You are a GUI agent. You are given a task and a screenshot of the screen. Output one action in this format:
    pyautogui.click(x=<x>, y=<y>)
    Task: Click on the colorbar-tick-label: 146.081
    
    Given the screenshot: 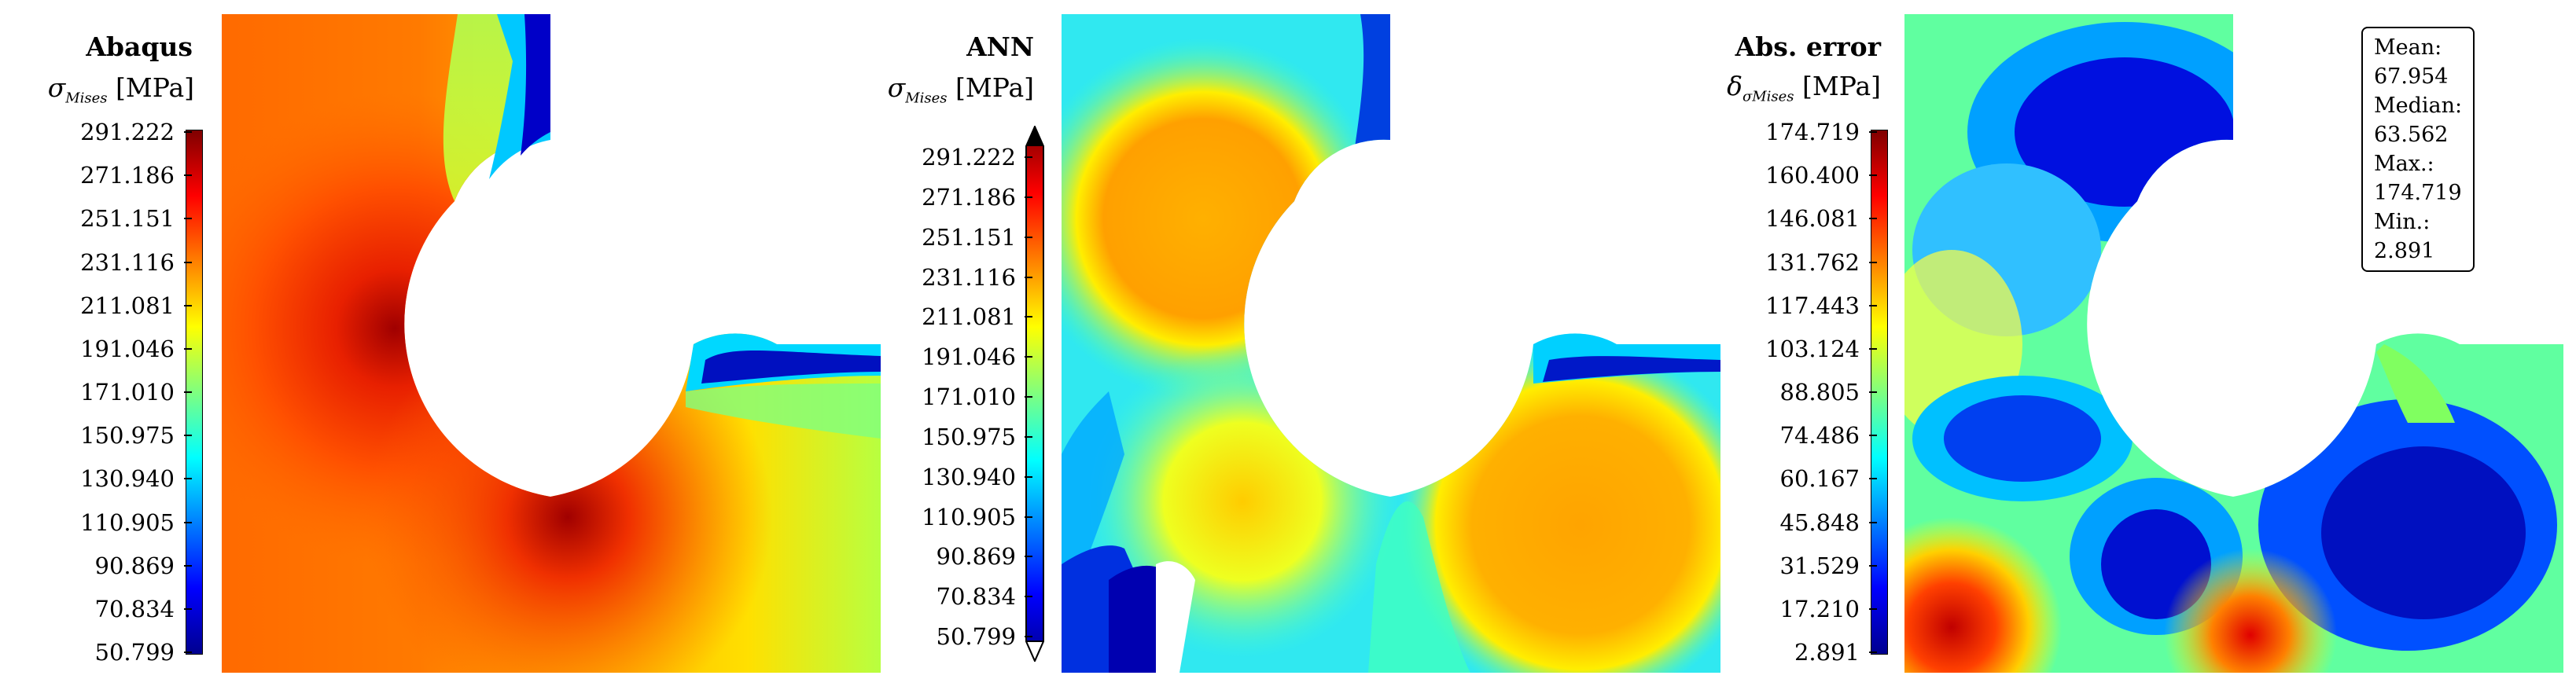 What is the action you would take?
    pyautogui.click(x=1812, y=219)
    